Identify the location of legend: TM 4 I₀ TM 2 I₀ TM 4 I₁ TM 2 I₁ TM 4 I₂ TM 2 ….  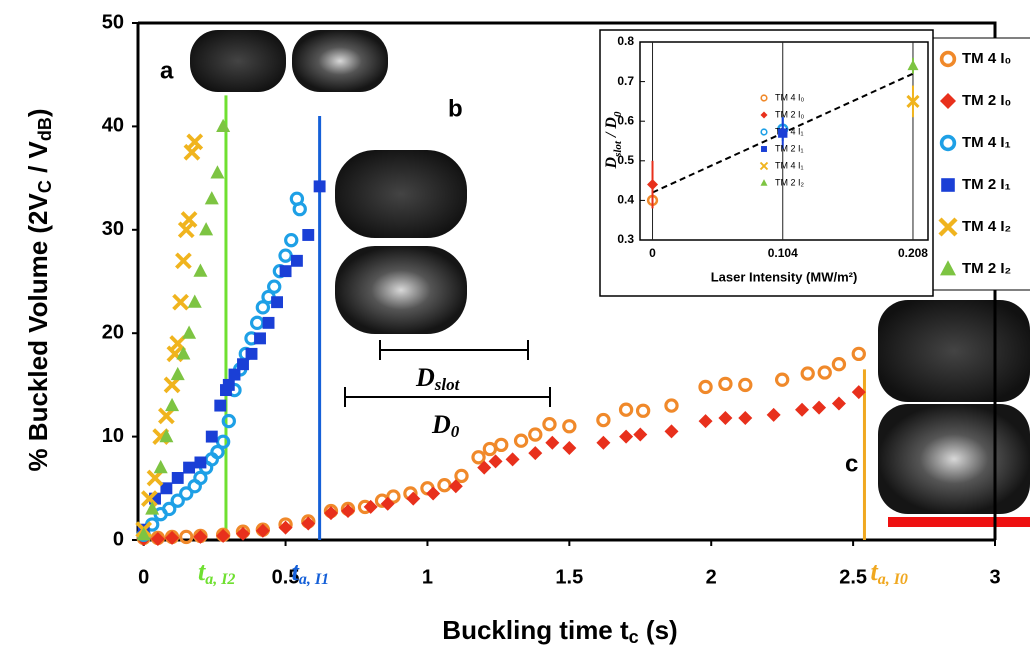
(981, 164).